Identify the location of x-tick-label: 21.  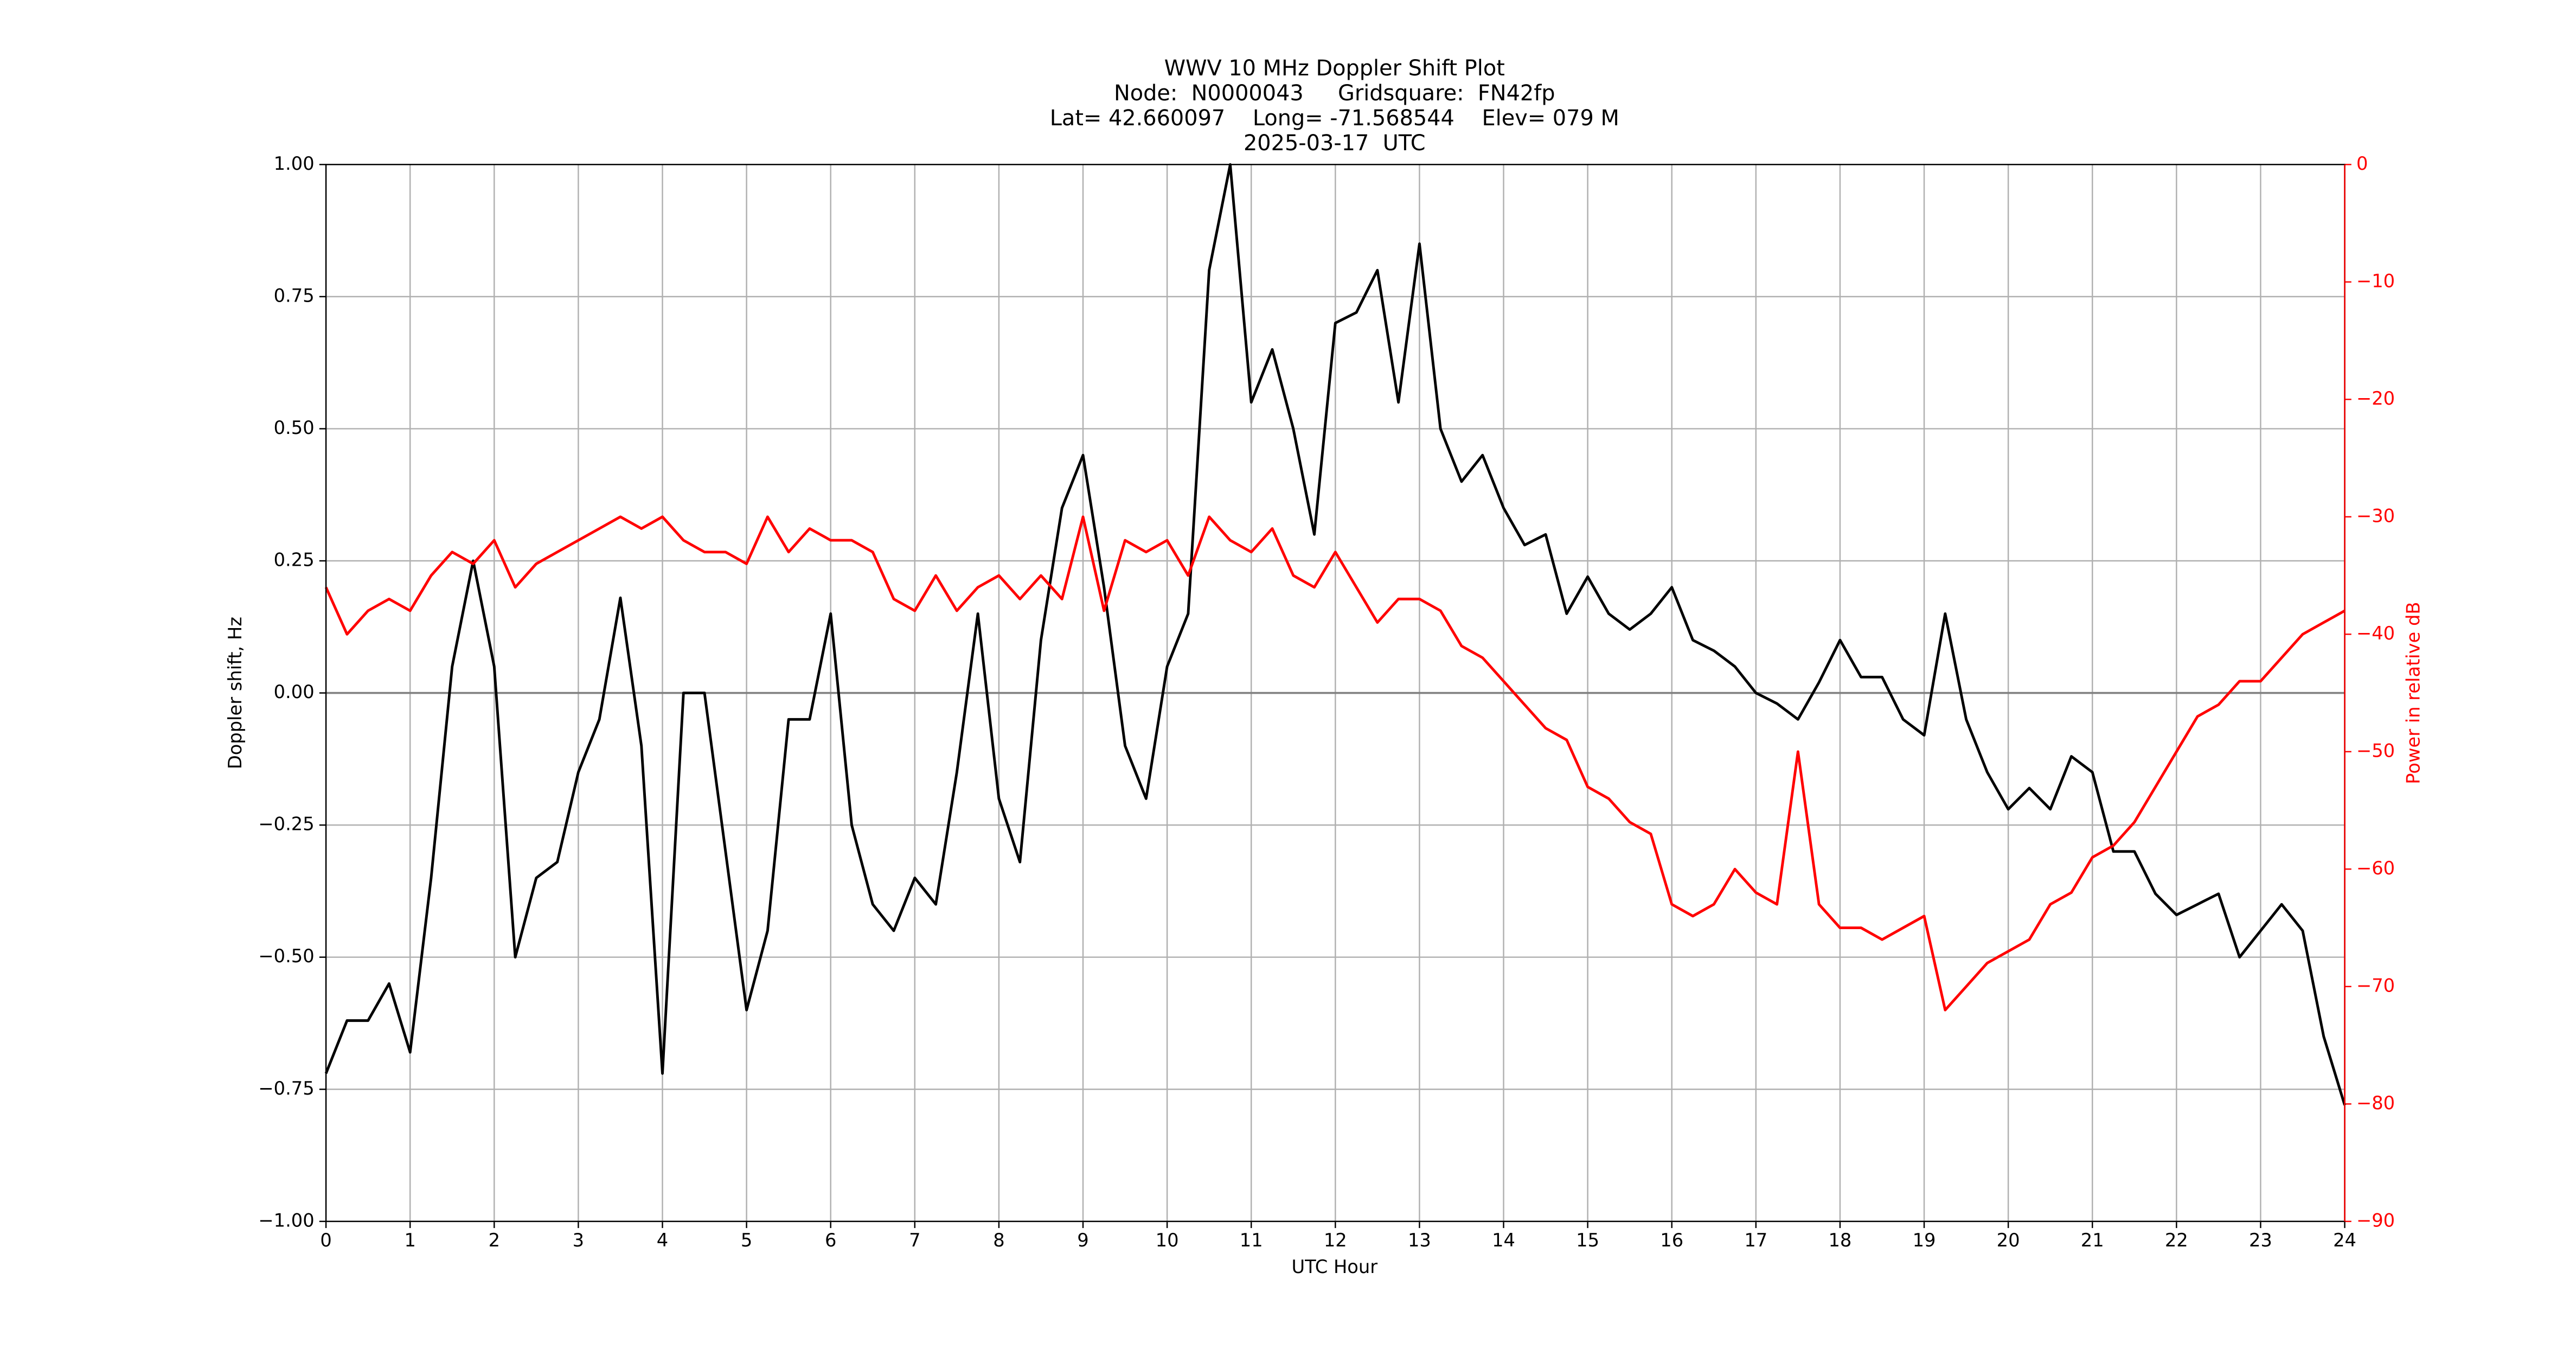
(2092, 1240).